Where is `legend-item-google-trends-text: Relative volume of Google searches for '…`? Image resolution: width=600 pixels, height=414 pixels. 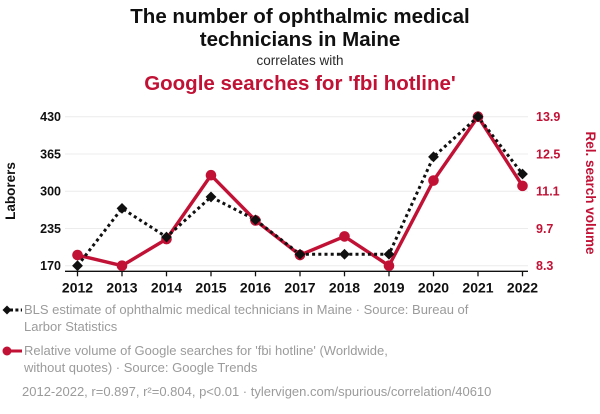
legend-item-google-trends-text: Relative volume of Google searches for '… is located at coordinates (206, 359).